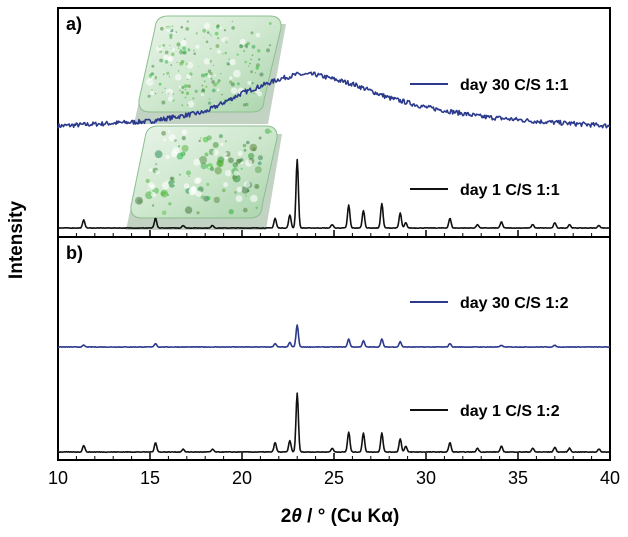 This screenshot has width=628, height=537. Describe the element at coordinates (204, 177) in the screenshot. I see `inset-photo-day1` at that location.